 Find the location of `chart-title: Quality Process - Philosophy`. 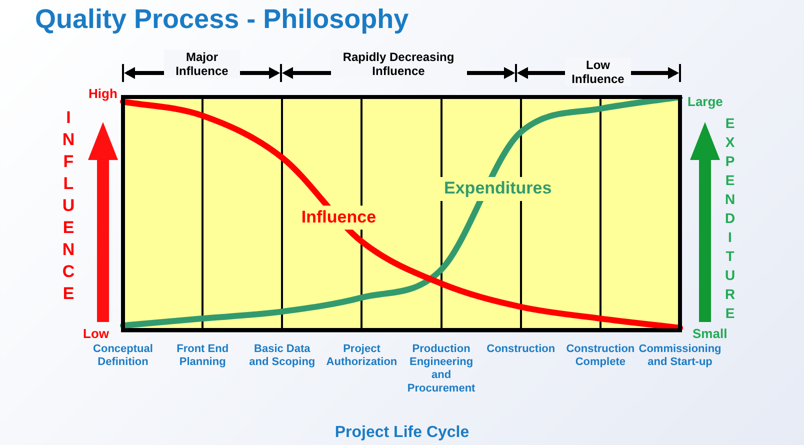

chart-title: Quality Process - Philosophy is located at coordinates (222, 19).